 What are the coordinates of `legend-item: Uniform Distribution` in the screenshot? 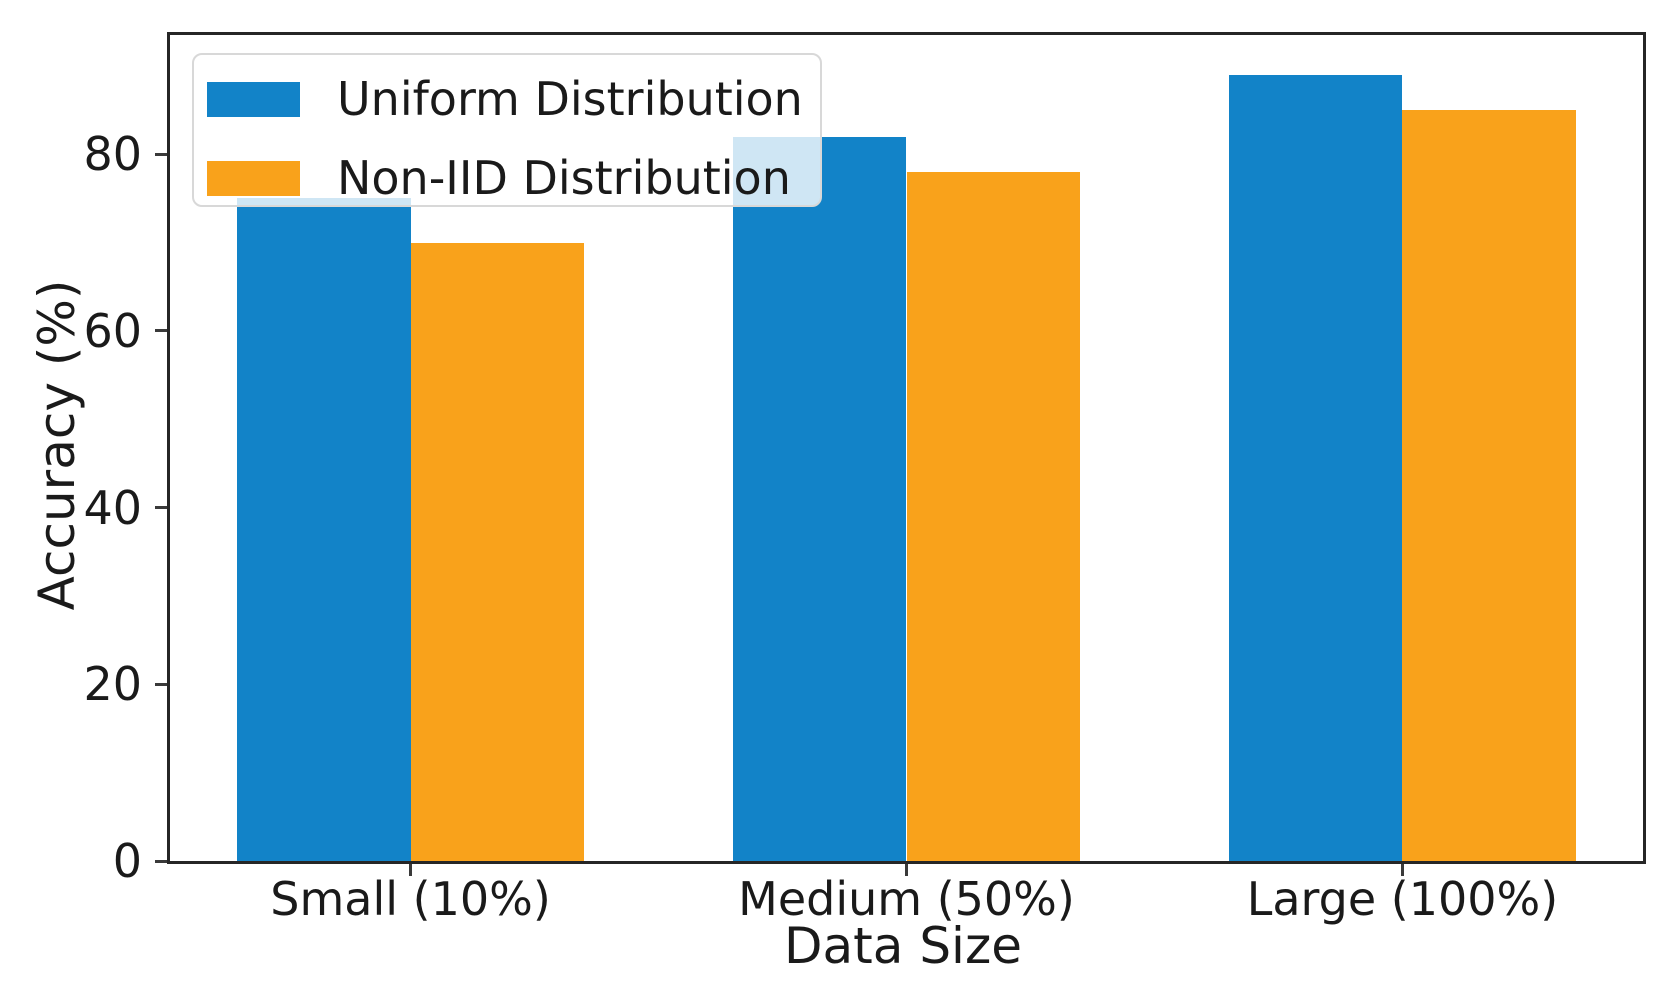 It's located at (513, 99).